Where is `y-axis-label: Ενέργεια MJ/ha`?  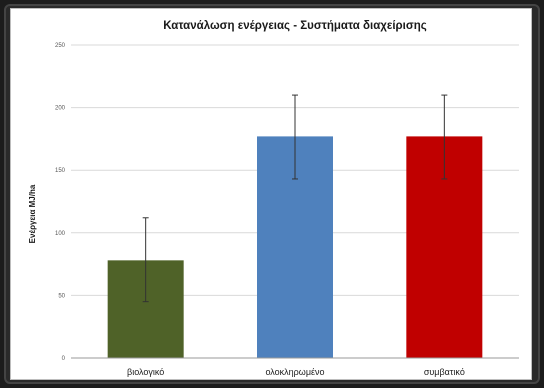
y-axis-label: Ενέργεια MJ/ha is located at coordinates (32, 213).